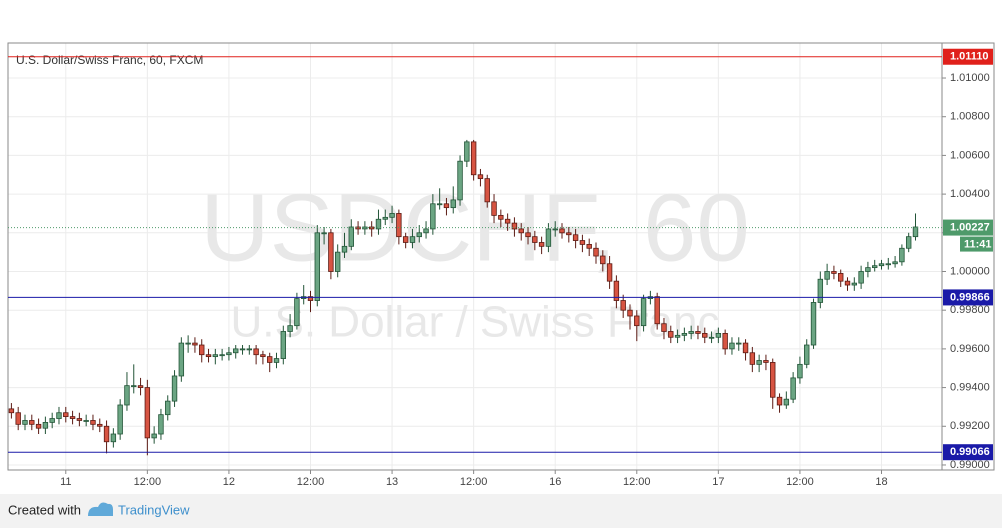 This screenshot has height=528, width=1002. I want to click on y-tick-label: 1.01000, so click(970, 78).